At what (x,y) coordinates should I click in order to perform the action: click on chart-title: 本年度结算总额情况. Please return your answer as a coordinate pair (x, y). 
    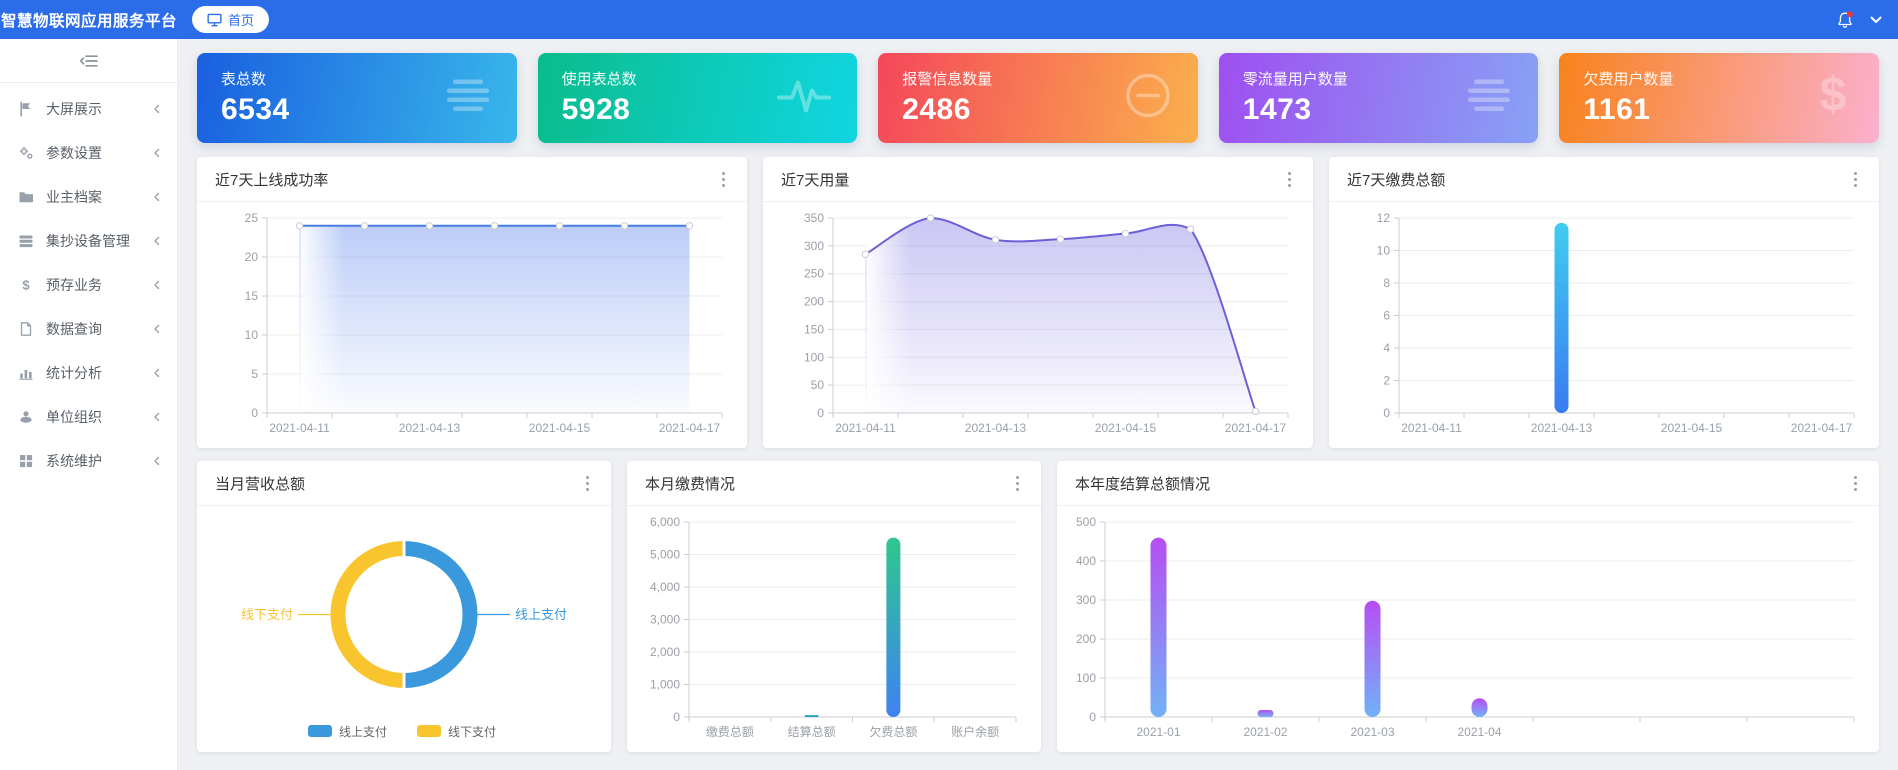
    Looking at the image, I should click on (1143, 484).